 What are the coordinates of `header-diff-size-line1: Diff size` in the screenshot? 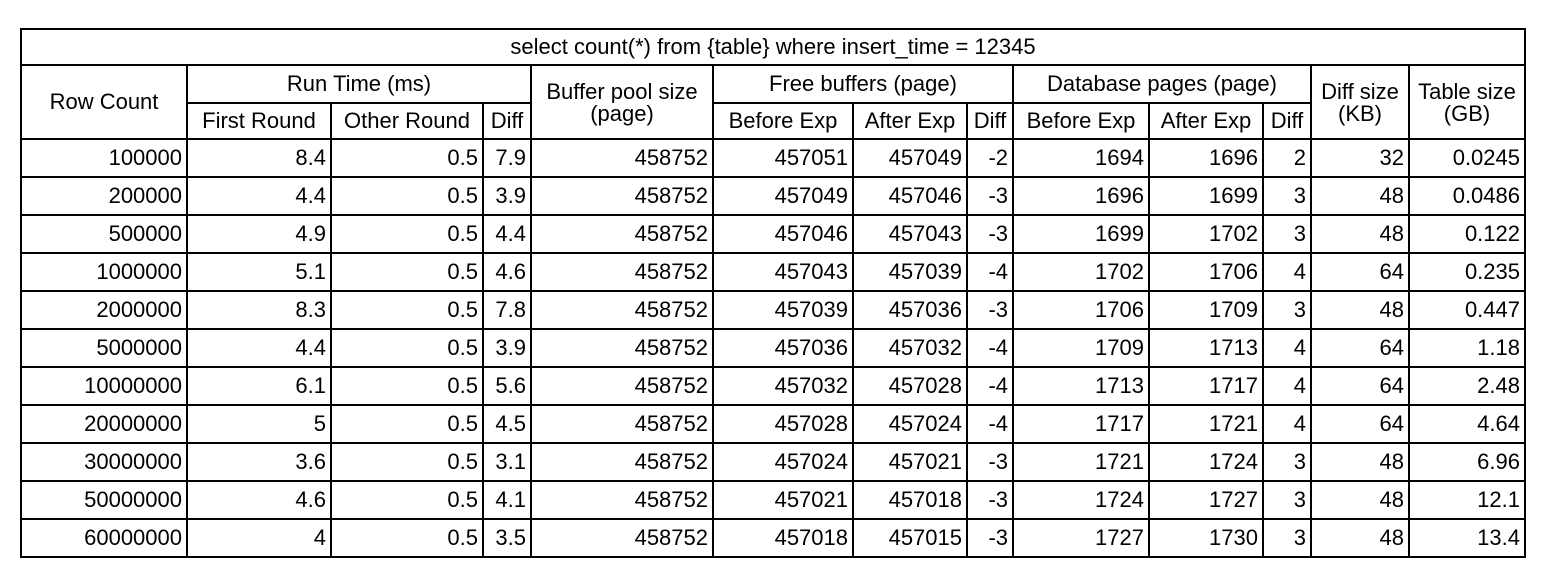 It's located at (1360, 83).